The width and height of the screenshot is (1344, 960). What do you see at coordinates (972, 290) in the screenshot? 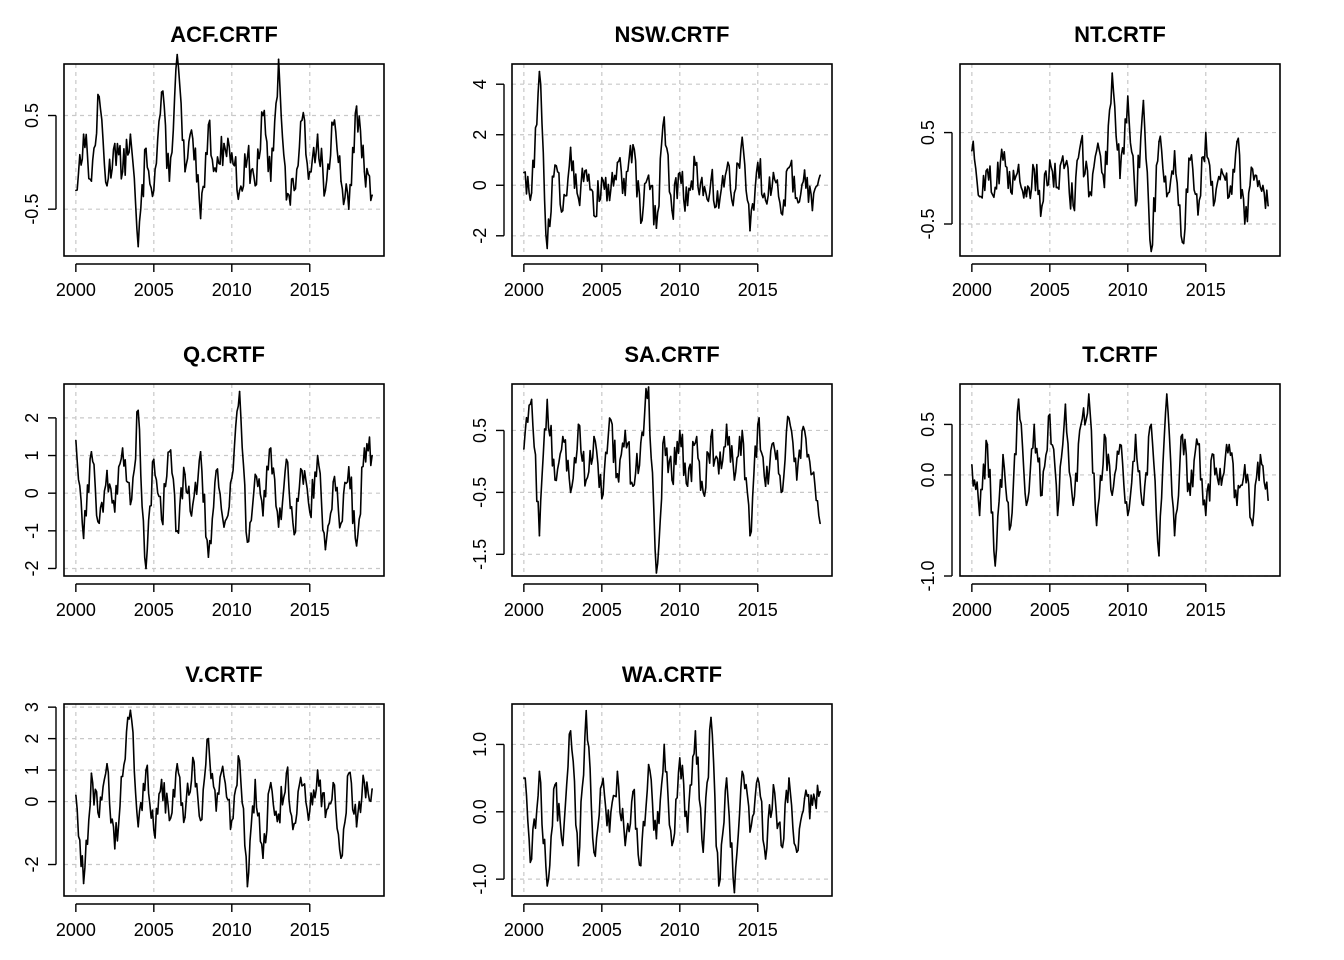
I see `x-tick-label: 2000` at bounding box center [972, 290].